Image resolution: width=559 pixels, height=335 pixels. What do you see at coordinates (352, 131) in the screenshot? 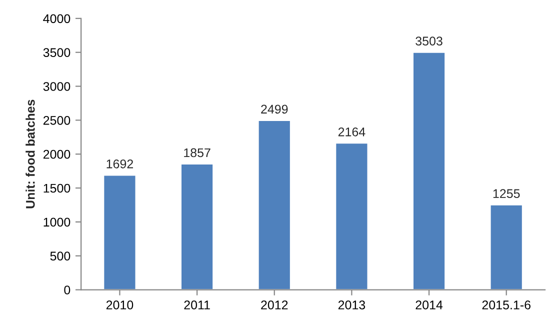
I see `data-label: 2164` at bounding box center [352, 131].